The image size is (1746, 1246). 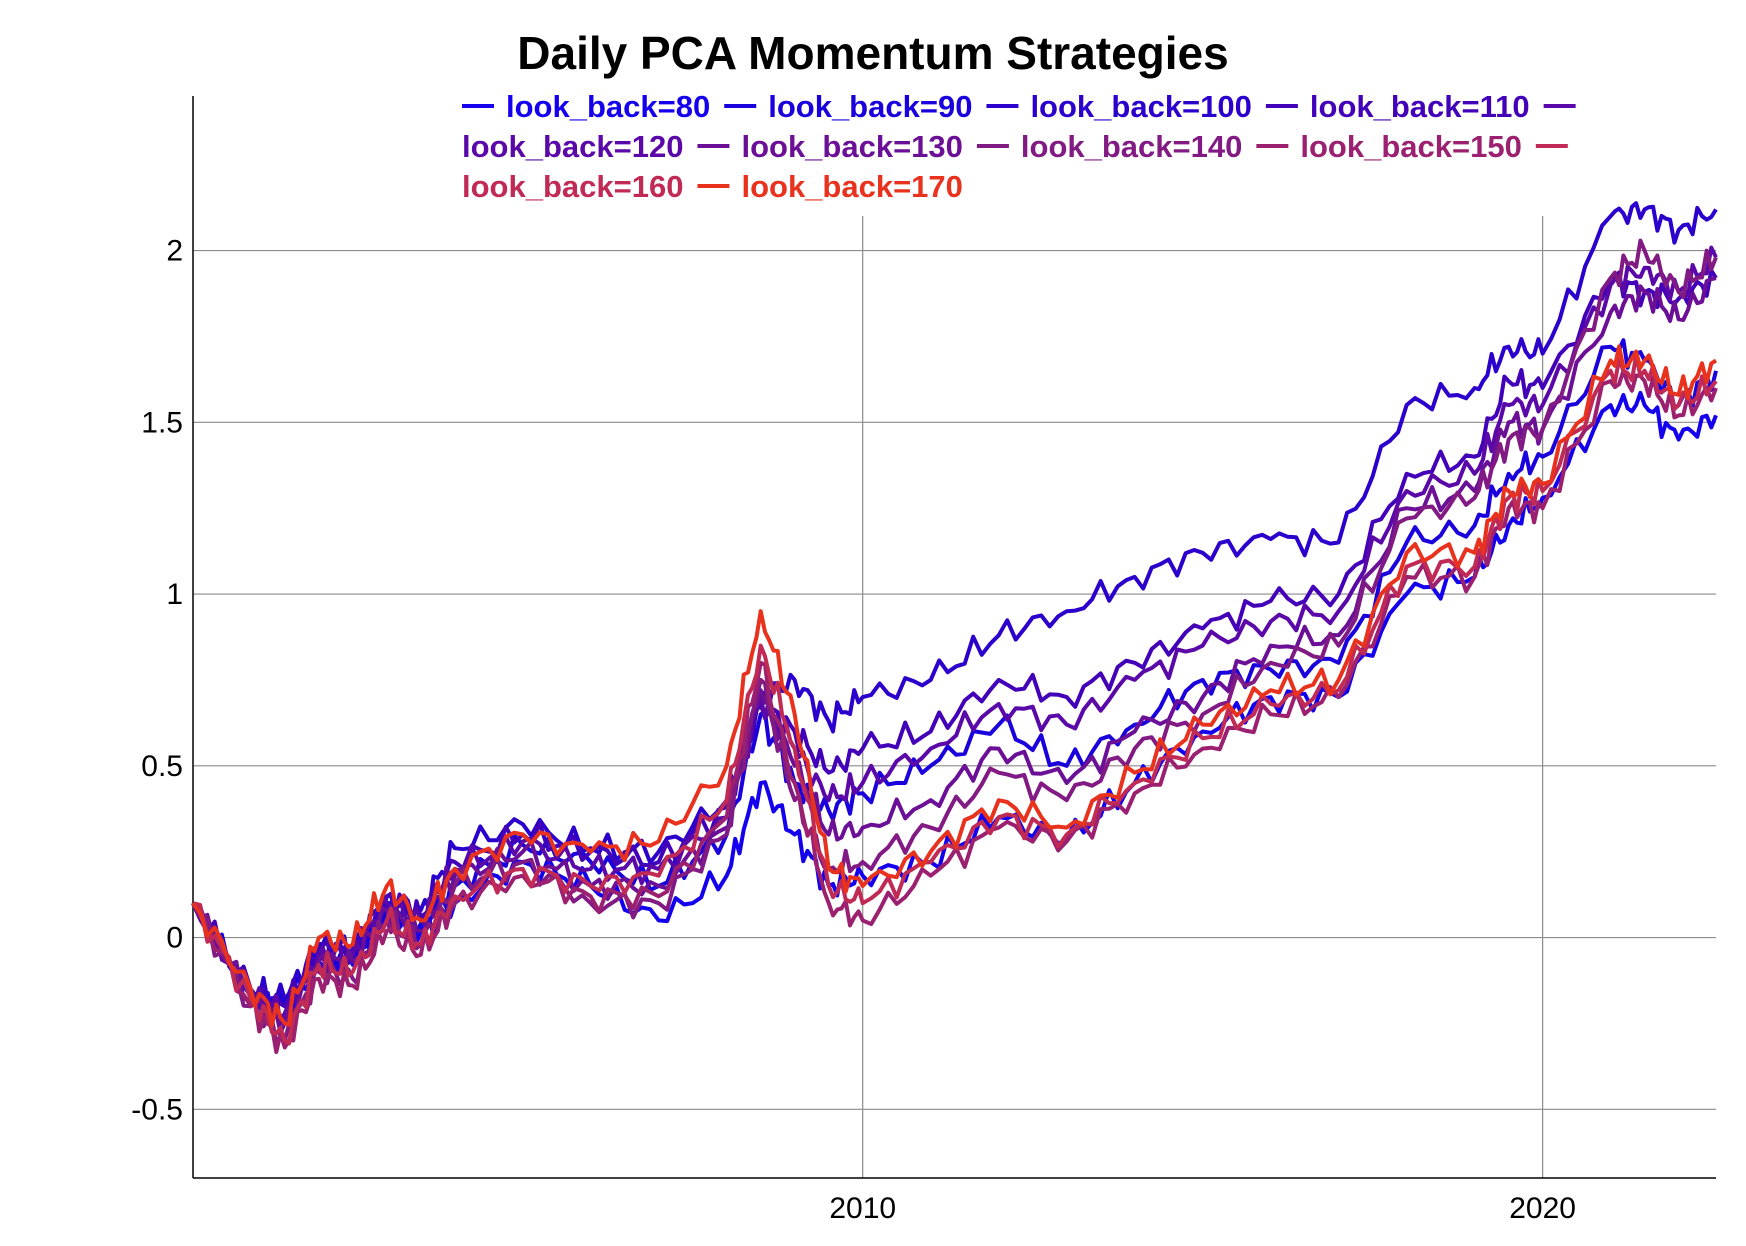 I want to click on y-tick-label: 0, so click(x=174, y=938).